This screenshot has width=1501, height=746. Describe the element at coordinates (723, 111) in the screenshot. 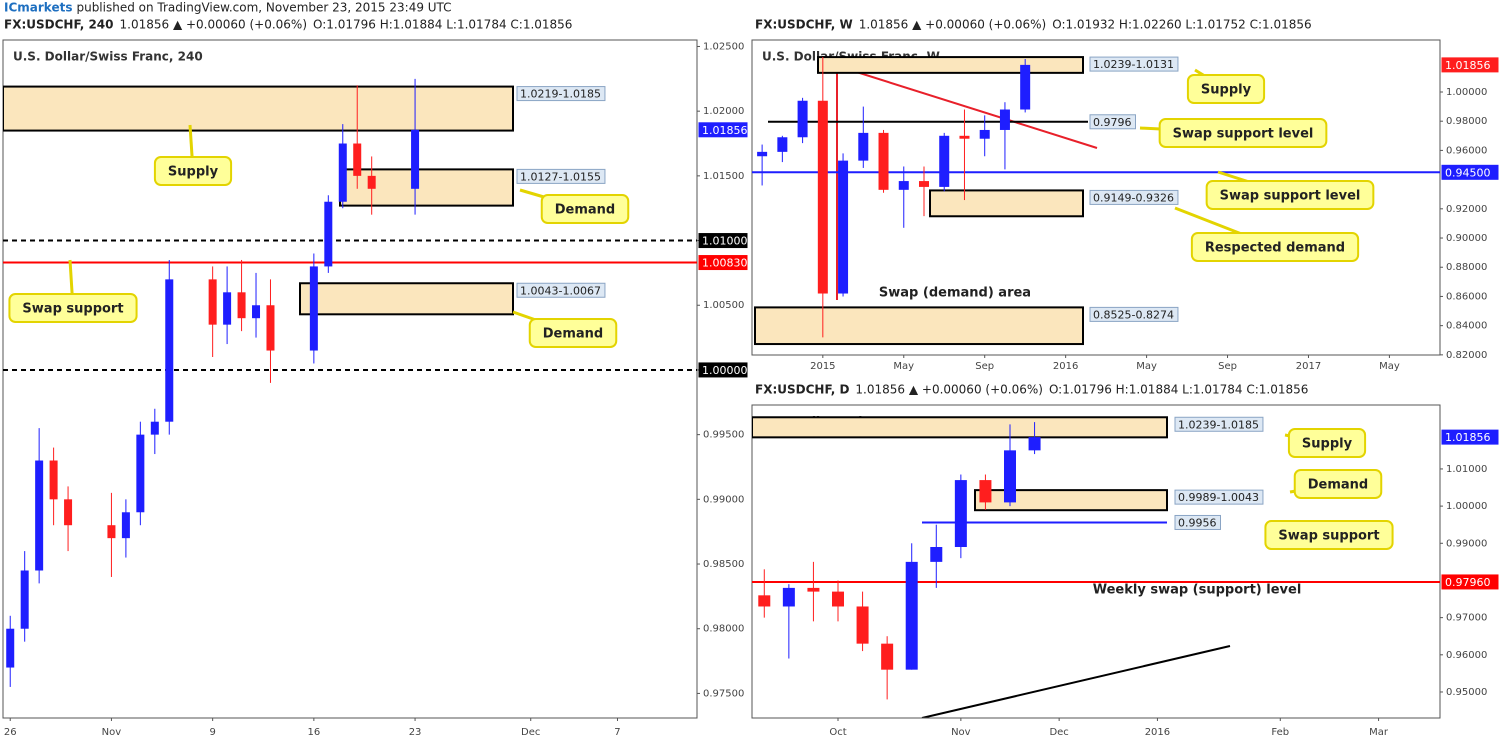

I see `y-tick-label: 1.02000` at that location.